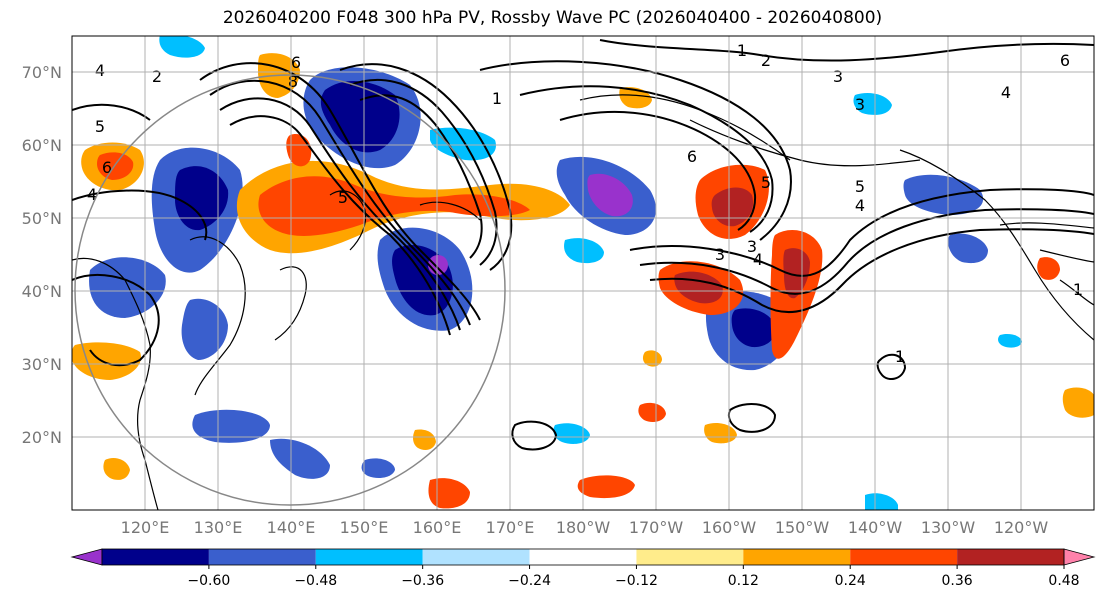 The height and width of the screenshot is (604, 1105). What do you see at coordinates (86, 557) in the screenshot?
I see `colorbar-extend-low` at bounding box center [86, 557].